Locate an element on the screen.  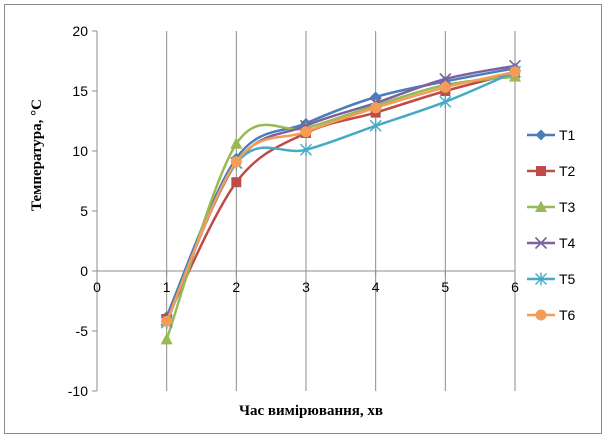
x-tick-label: 3 is located at coordinates (306, 287).